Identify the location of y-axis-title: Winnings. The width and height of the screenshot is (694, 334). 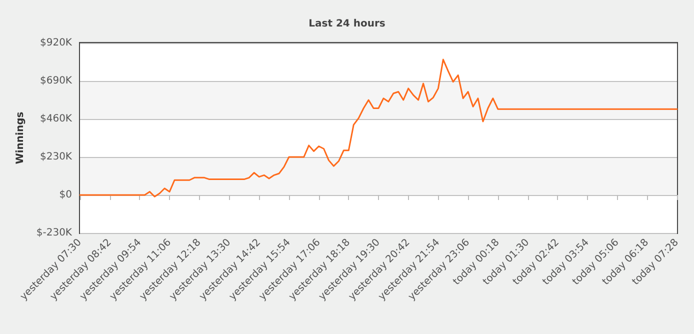
(20, 138).